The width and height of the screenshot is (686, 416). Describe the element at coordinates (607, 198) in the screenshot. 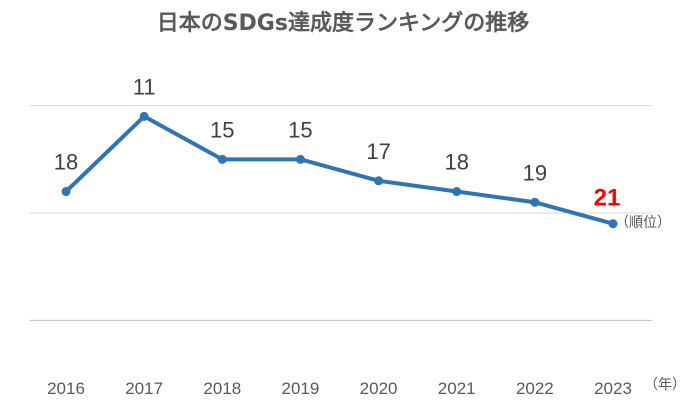

I see `data-label-2023: 21` at that location.